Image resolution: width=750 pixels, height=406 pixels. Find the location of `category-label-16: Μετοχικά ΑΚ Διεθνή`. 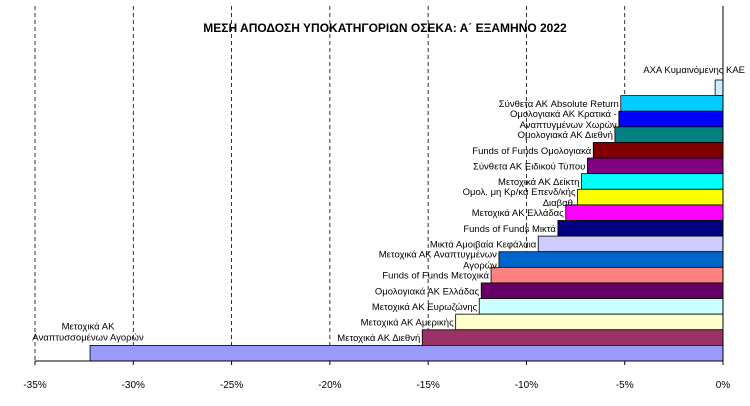

category-label-16: Μετοχικά ΑΚ Διεθνή is located at coordinates (378, 338).